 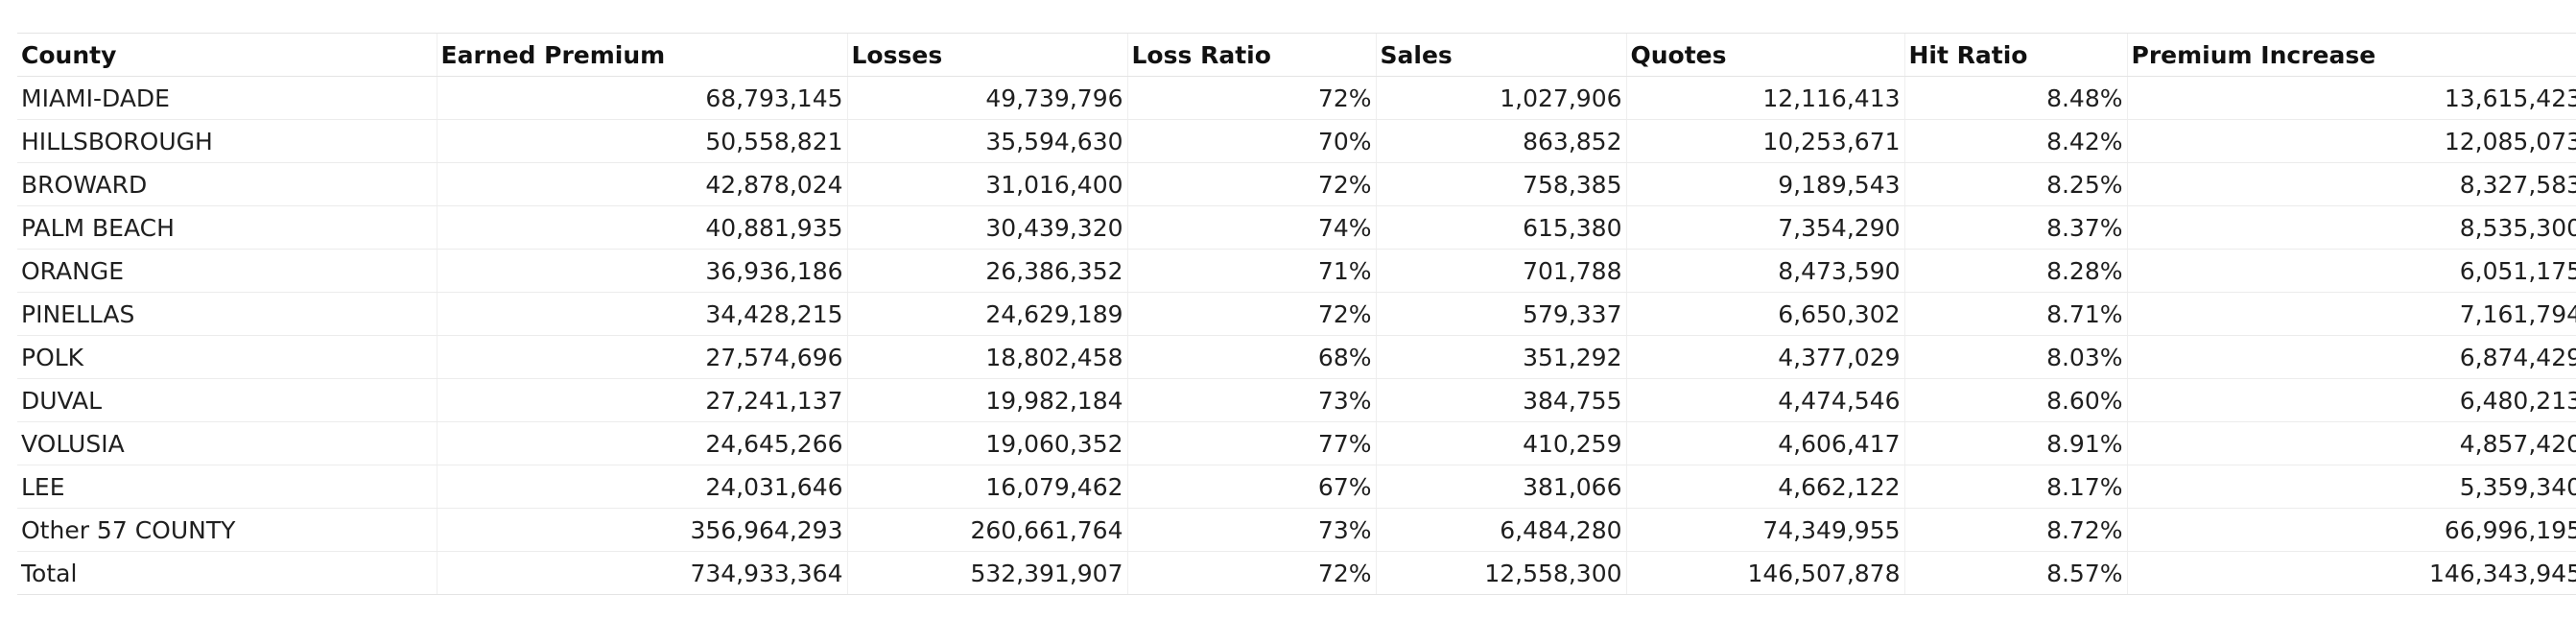 I want to click on cell-losses: 31,016,400, so click(x=987, y=184).